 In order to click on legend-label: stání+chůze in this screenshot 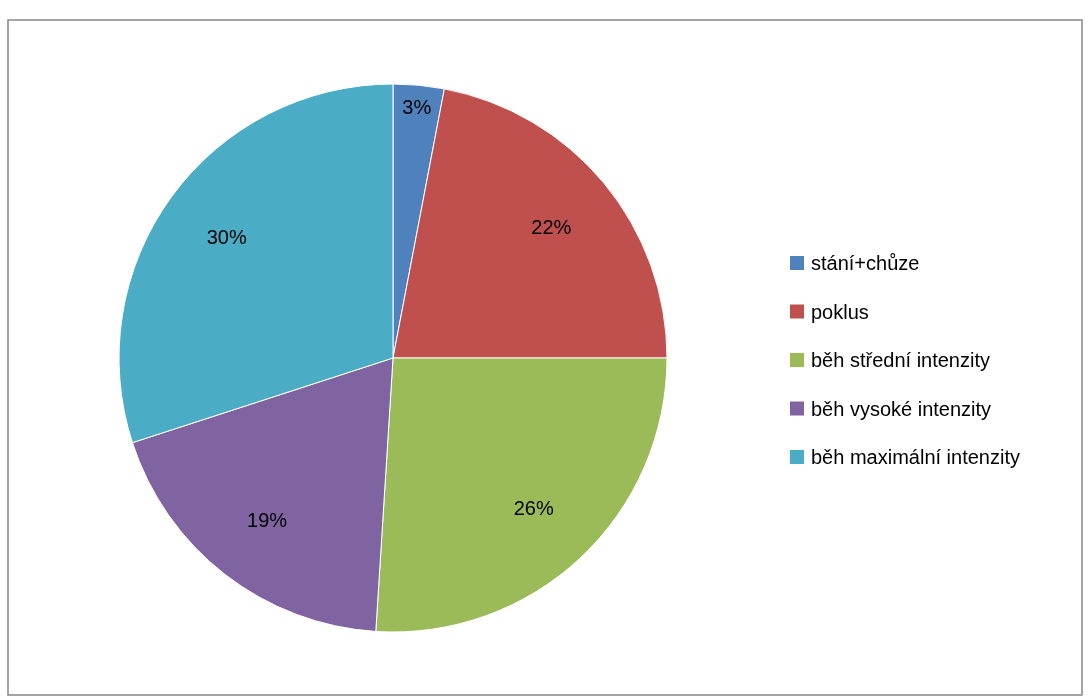, I will do `click(865, 263)`.